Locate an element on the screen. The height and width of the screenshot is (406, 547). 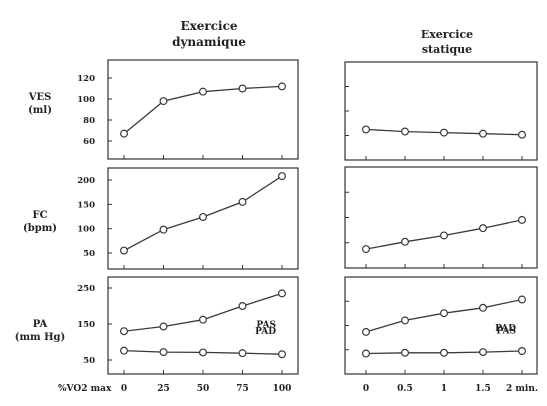
y-tick-label-ves-dynamic-2: 100 is located at coordinates (86, 100).